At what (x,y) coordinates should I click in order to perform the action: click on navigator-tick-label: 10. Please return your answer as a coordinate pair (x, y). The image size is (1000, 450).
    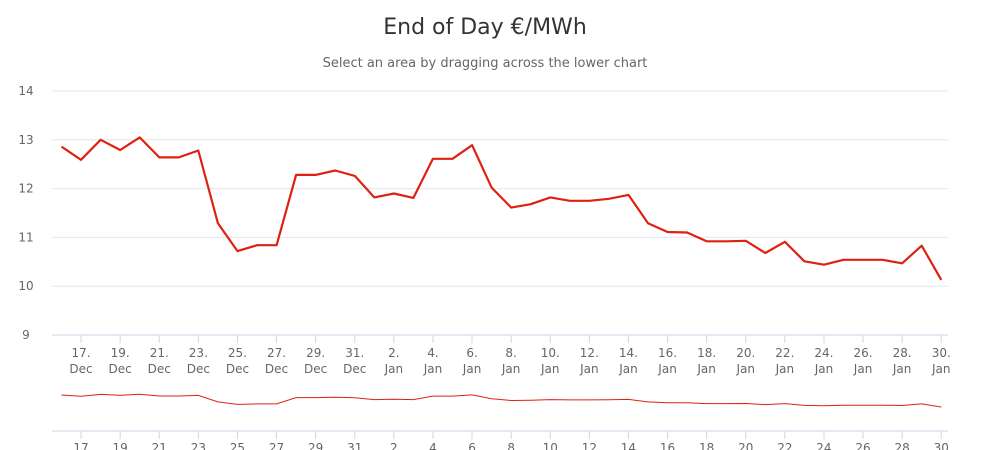
    Looking at the image, I should click on (550, 445).